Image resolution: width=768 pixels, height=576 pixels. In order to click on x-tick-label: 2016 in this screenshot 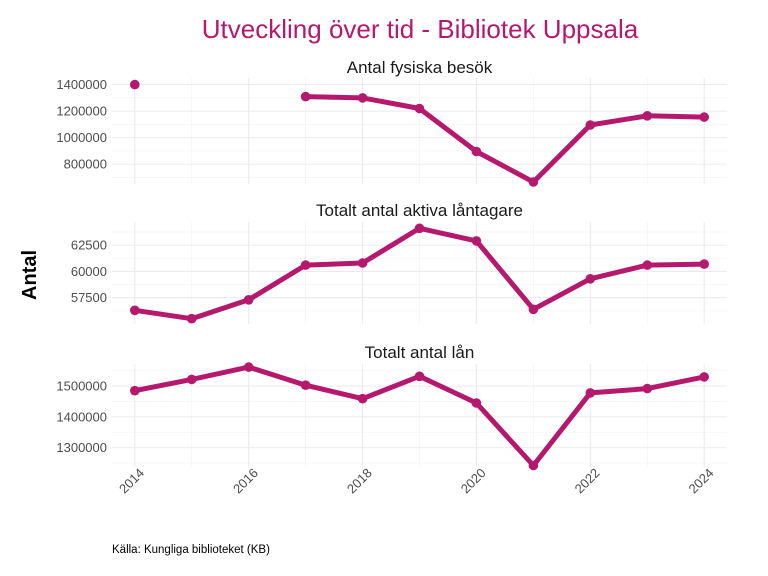, I will do `click(245, 480)`.